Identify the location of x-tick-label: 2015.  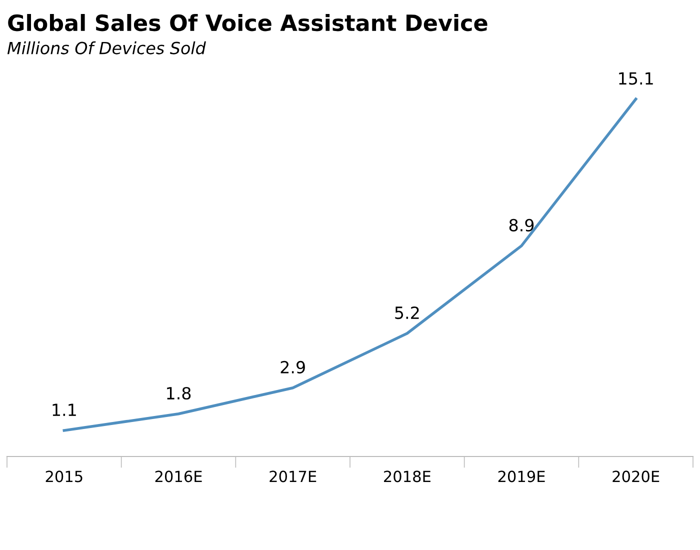
(64, 476).